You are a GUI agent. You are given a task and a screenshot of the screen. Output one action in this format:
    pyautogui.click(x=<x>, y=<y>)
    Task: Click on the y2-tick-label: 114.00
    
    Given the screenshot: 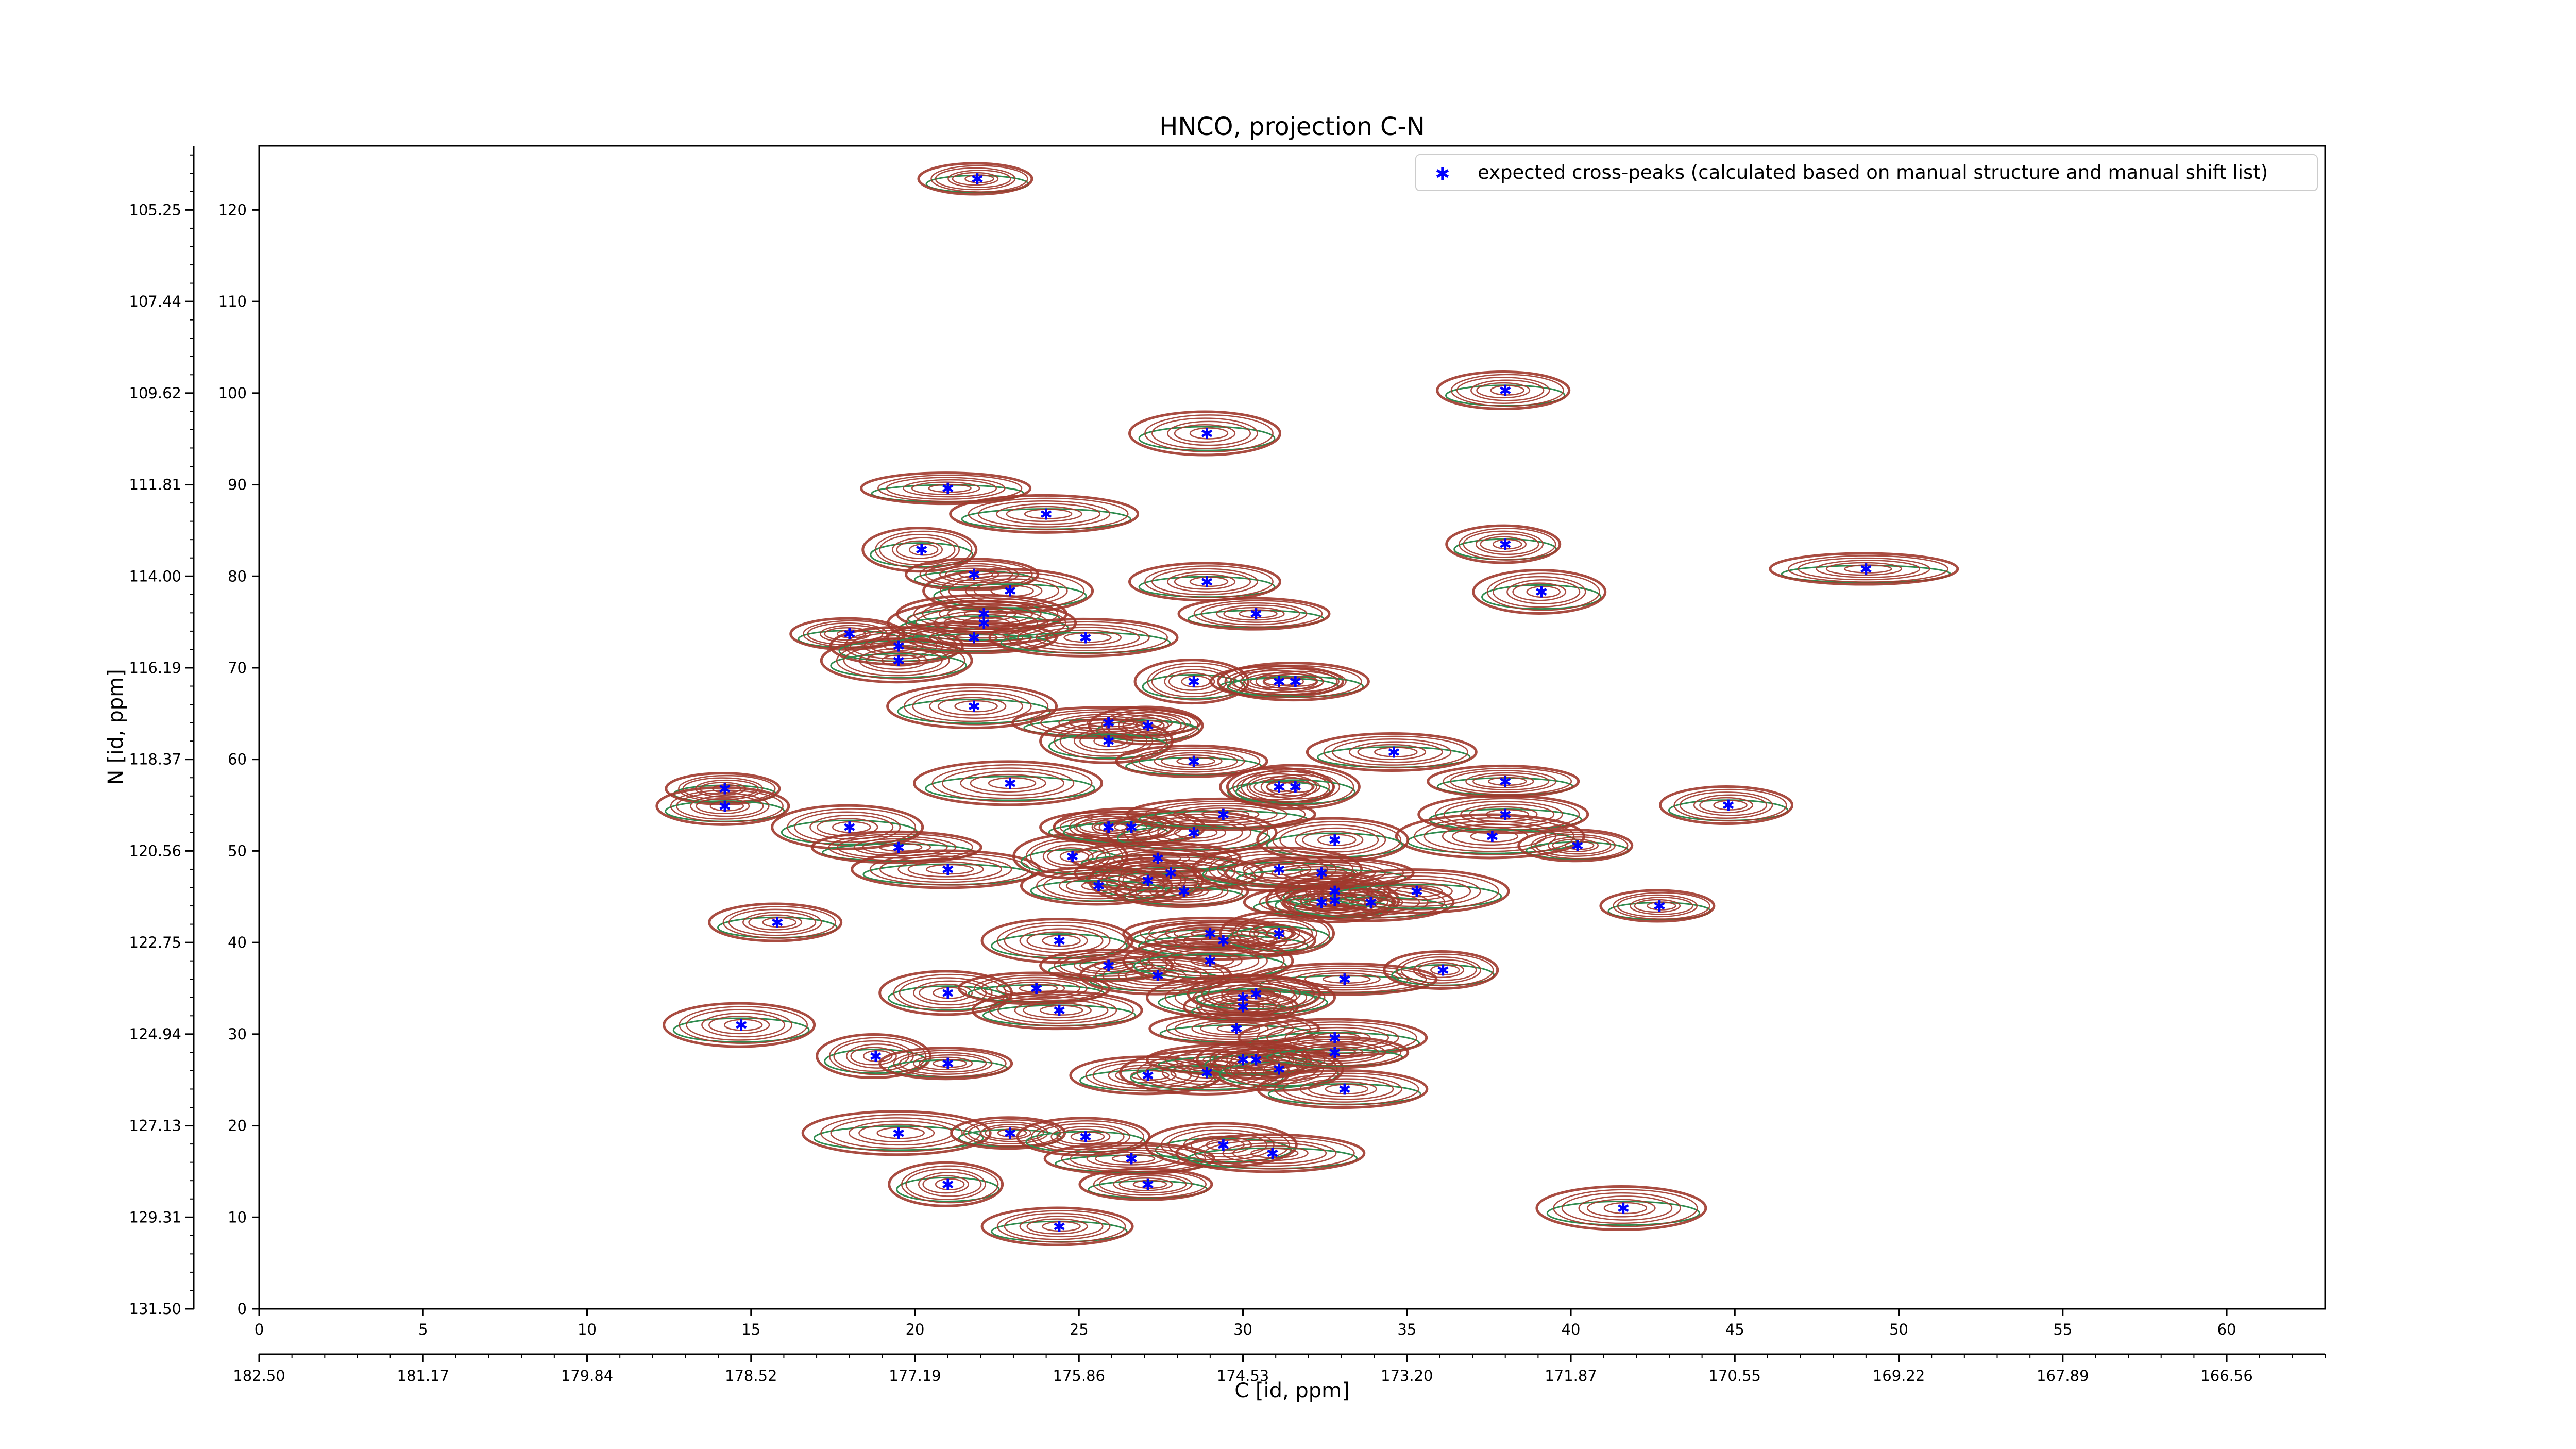 What is the action you would take?
    pyautogui.click(x=155, y=576)
    